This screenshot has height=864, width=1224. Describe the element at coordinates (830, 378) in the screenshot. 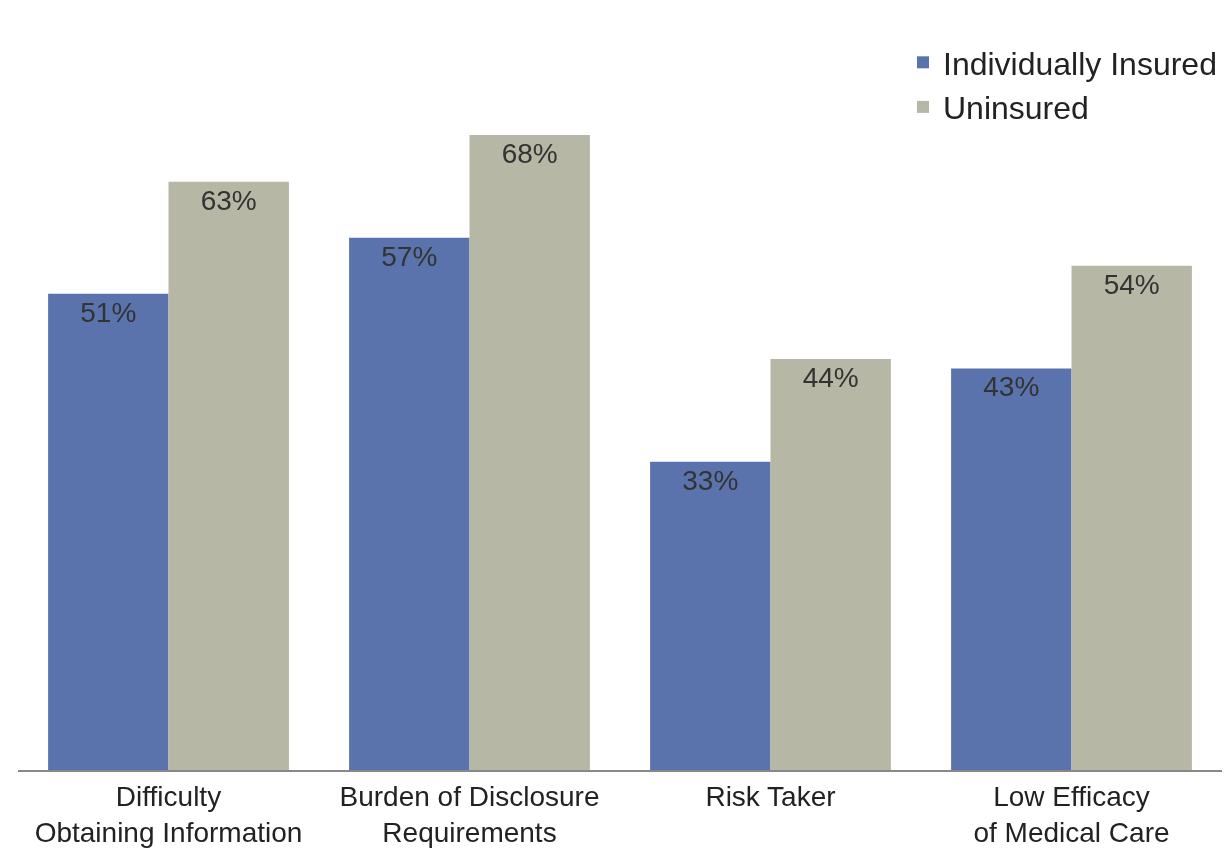

I see `data-label: 44%` at that location.